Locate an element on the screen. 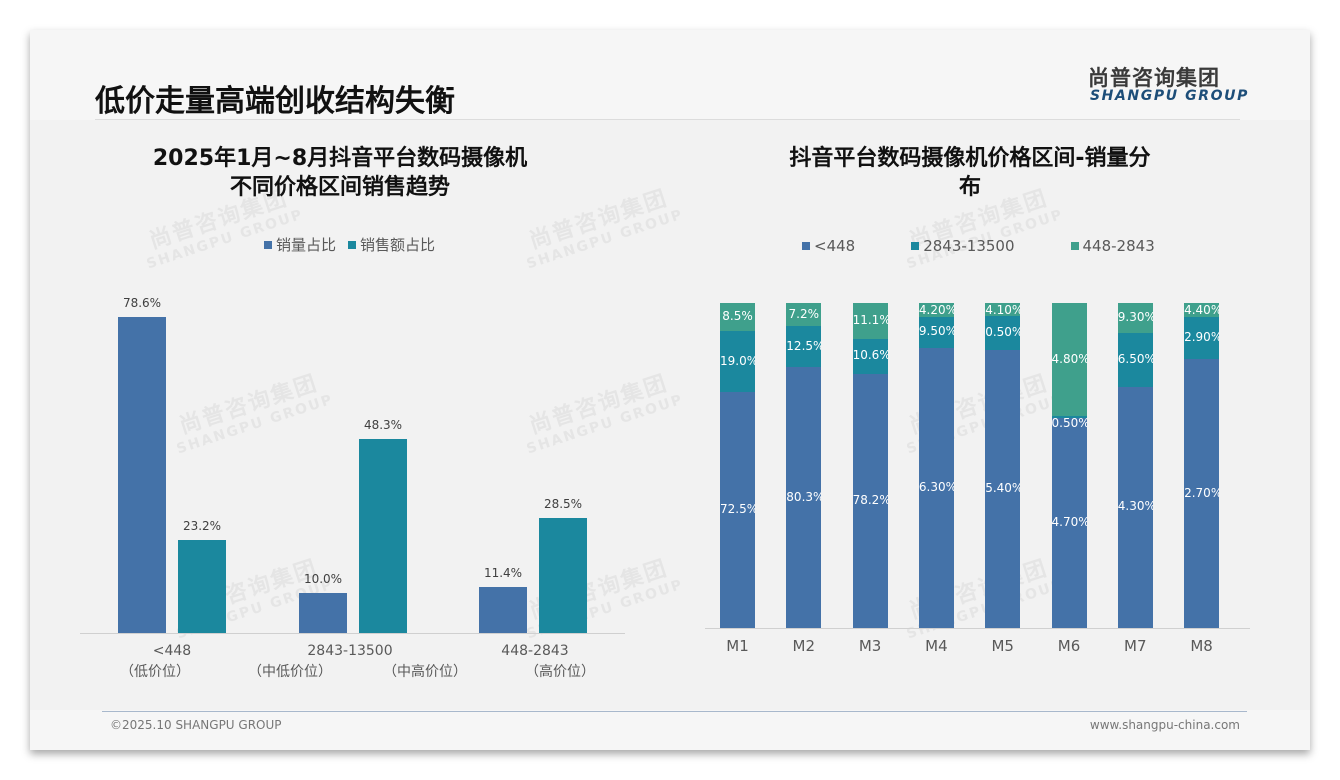  segment-high: 10.6% is located at coordinates (870, 356).